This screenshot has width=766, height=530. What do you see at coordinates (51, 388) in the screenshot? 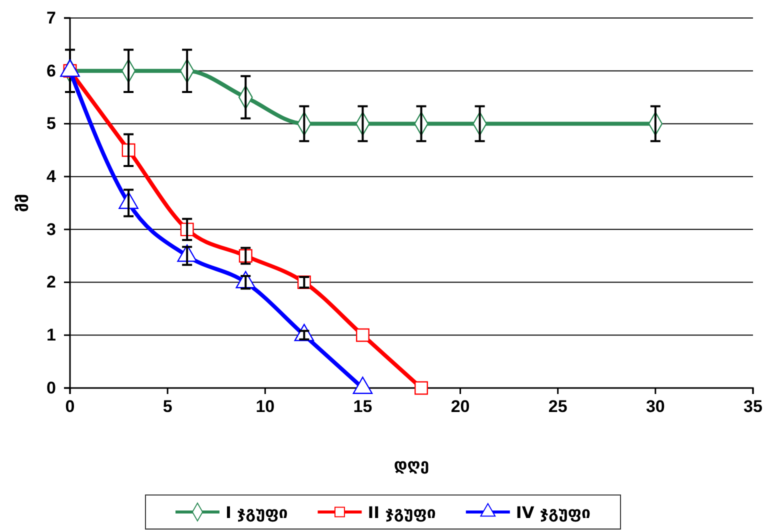
I see `y-tick-label: 0` at bounding box center [51, 388].